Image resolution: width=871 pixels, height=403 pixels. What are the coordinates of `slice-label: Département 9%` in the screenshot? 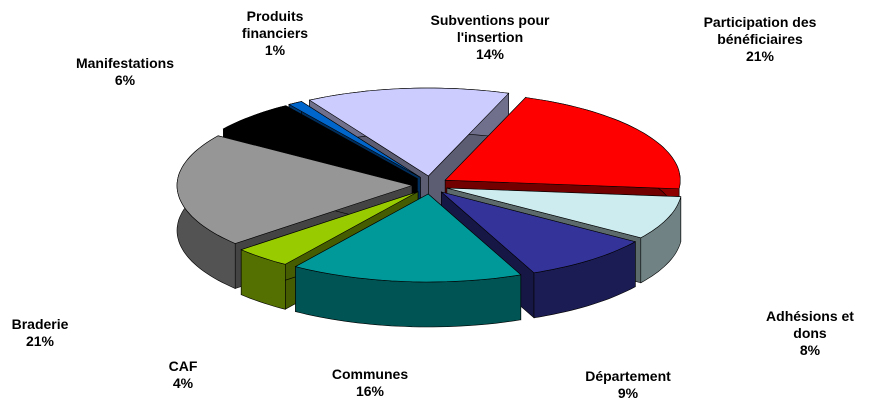 It's located at (628, 385).